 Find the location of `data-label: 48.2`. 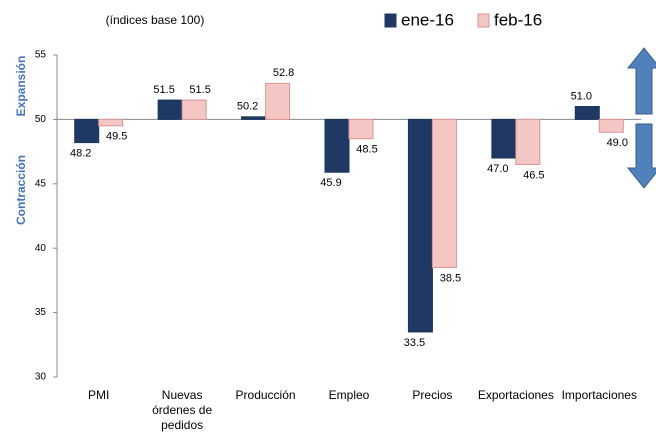

data-label: 48.2 is located at coordinates (80, 153).